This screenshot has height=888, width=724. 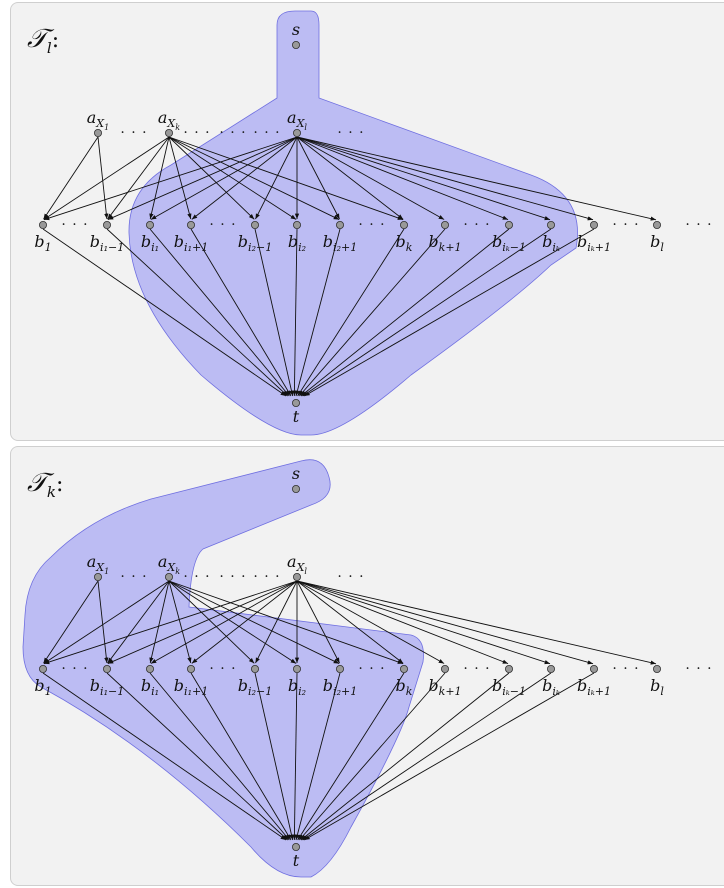 I want to click on panel-title: 𝒯k:, so click(x=45, y=484).